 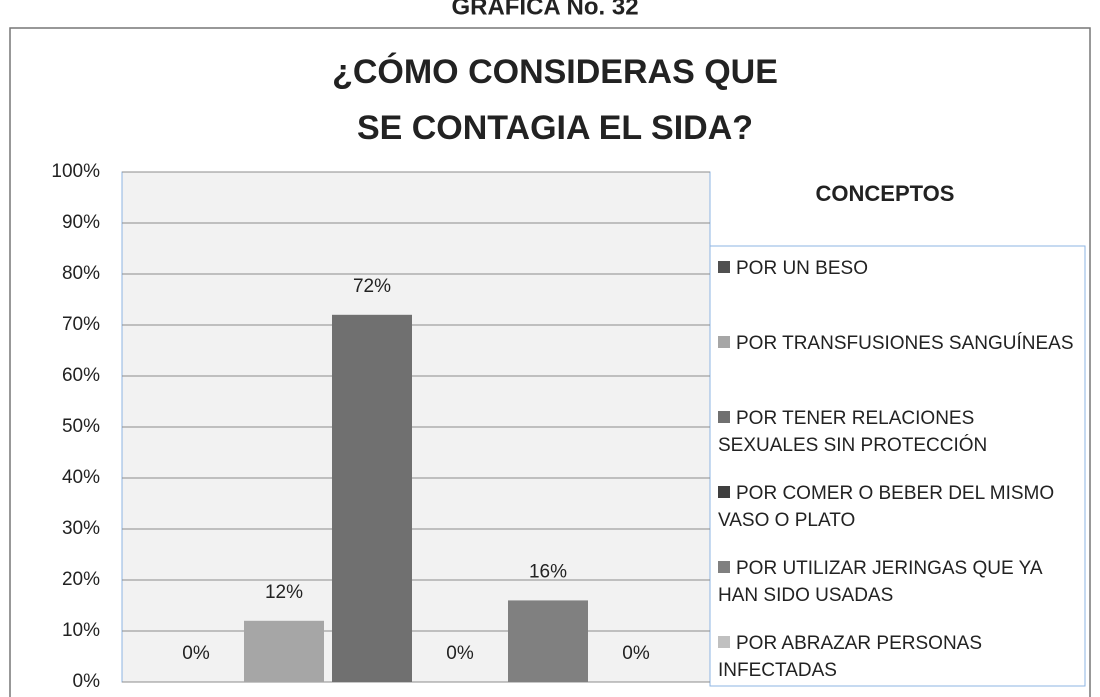 I want to click on legend-entry: POR ABRAZAR PERSONAS INFECTADAS, so click(x=898, y=657).